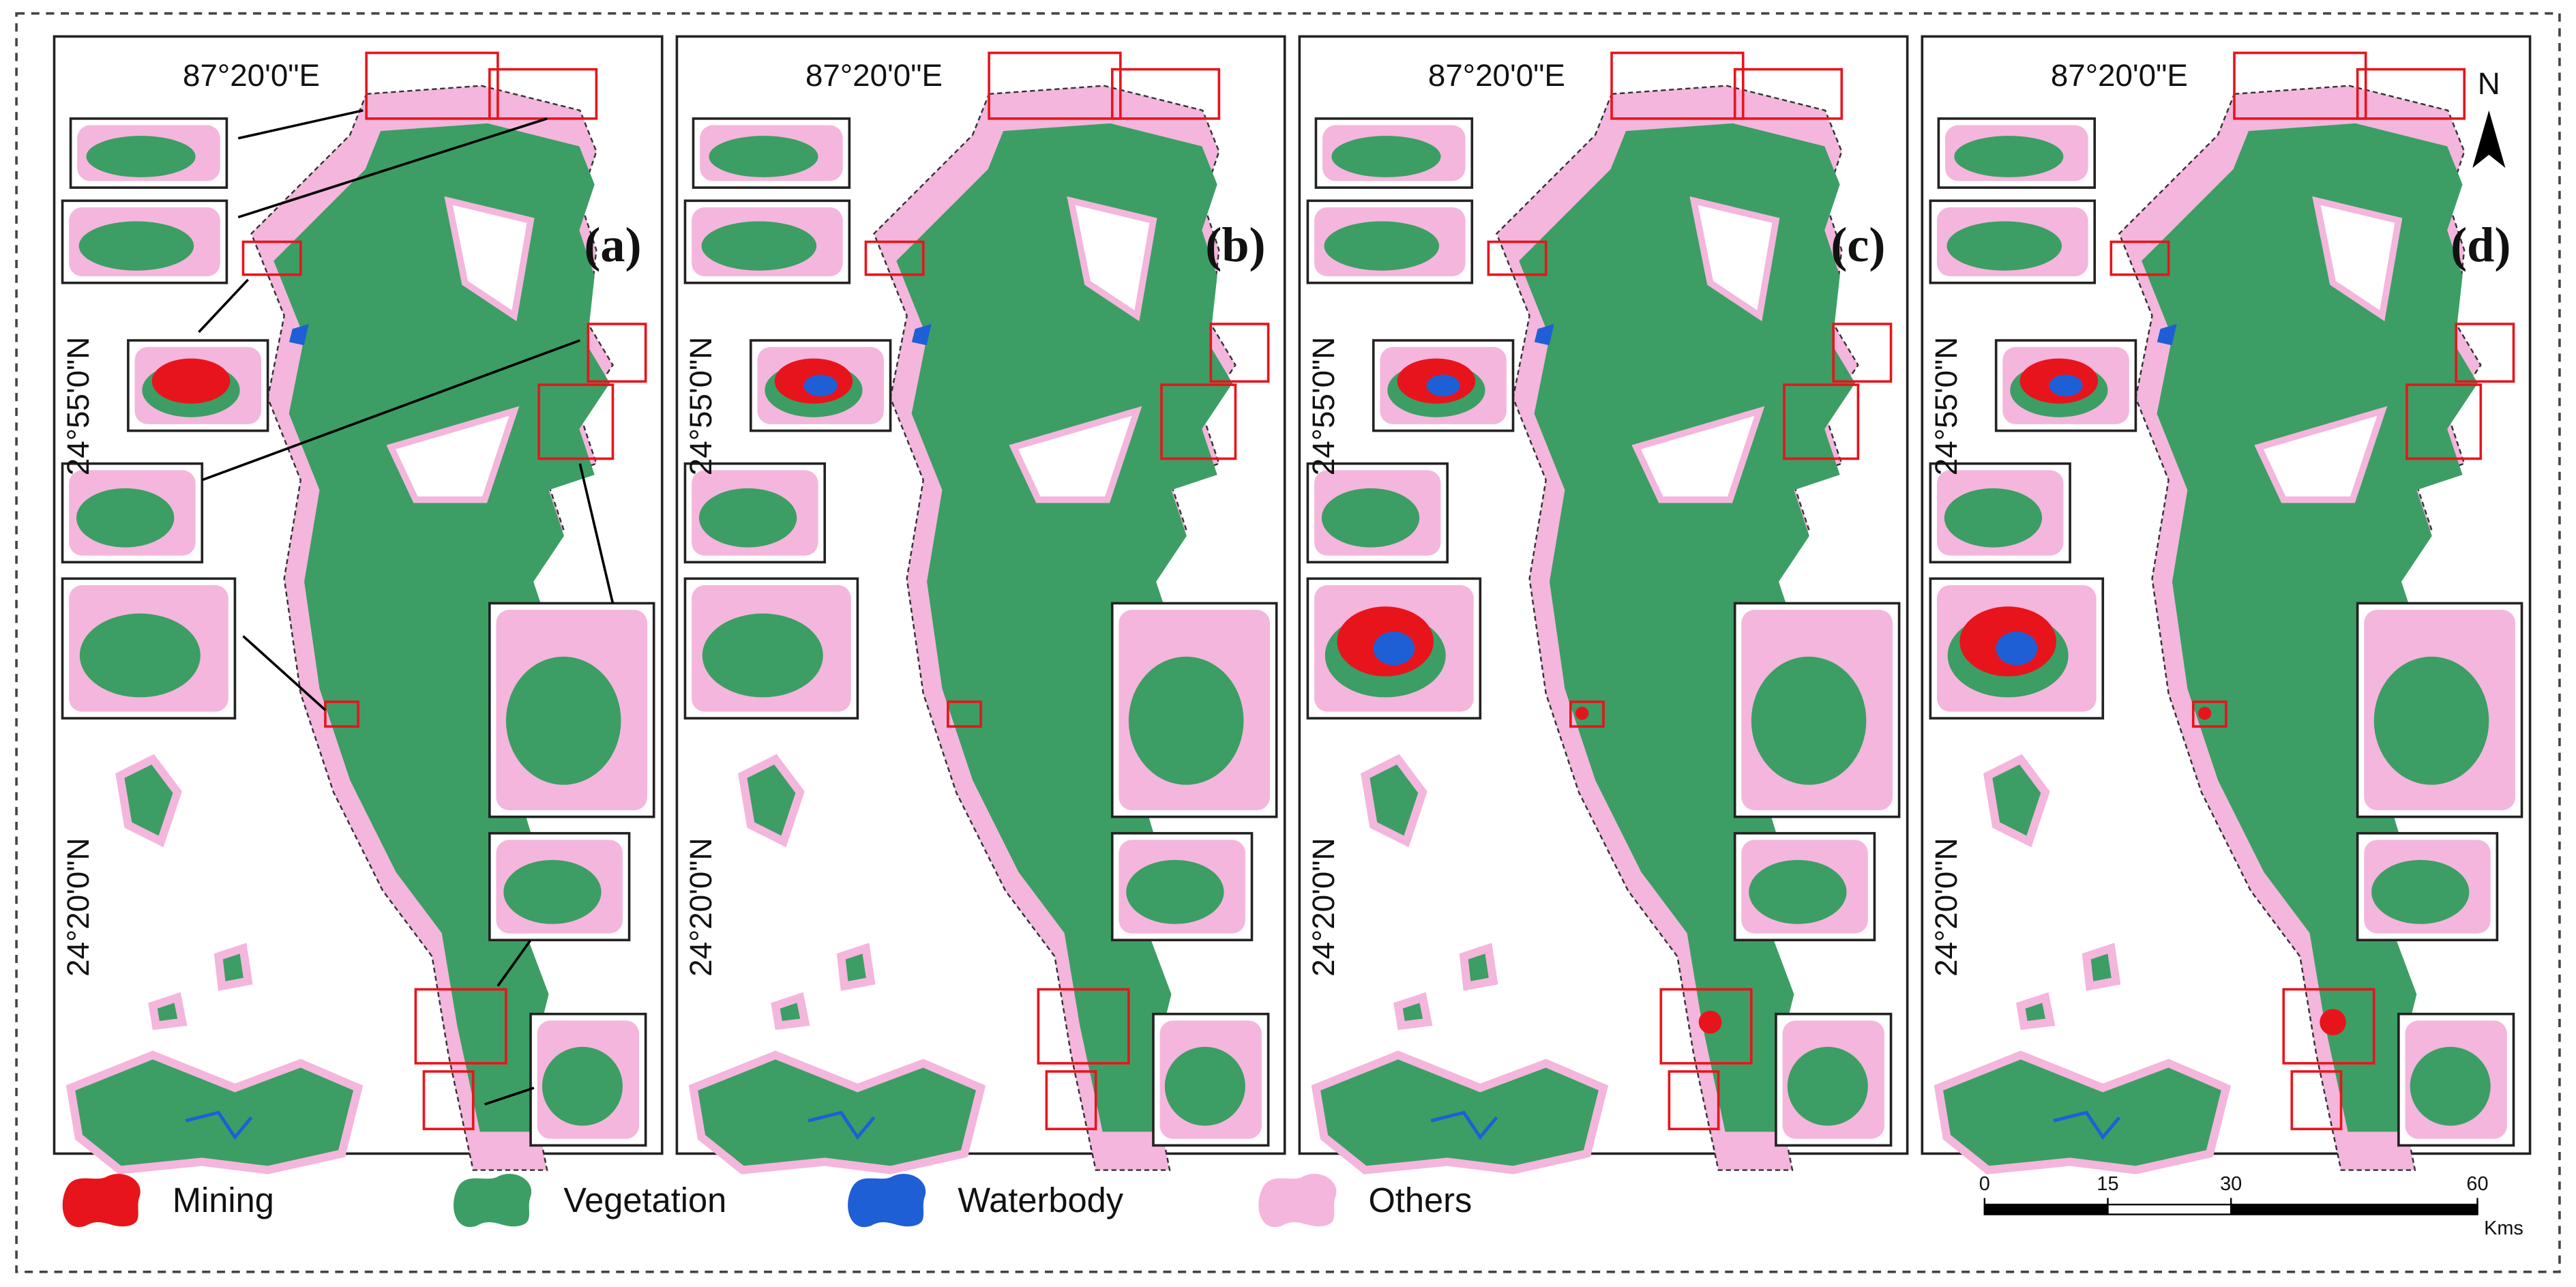  Describe the element at coordinates (2477, 1184) in the screenshot. I see `scale-tick-label: 60` at that location.